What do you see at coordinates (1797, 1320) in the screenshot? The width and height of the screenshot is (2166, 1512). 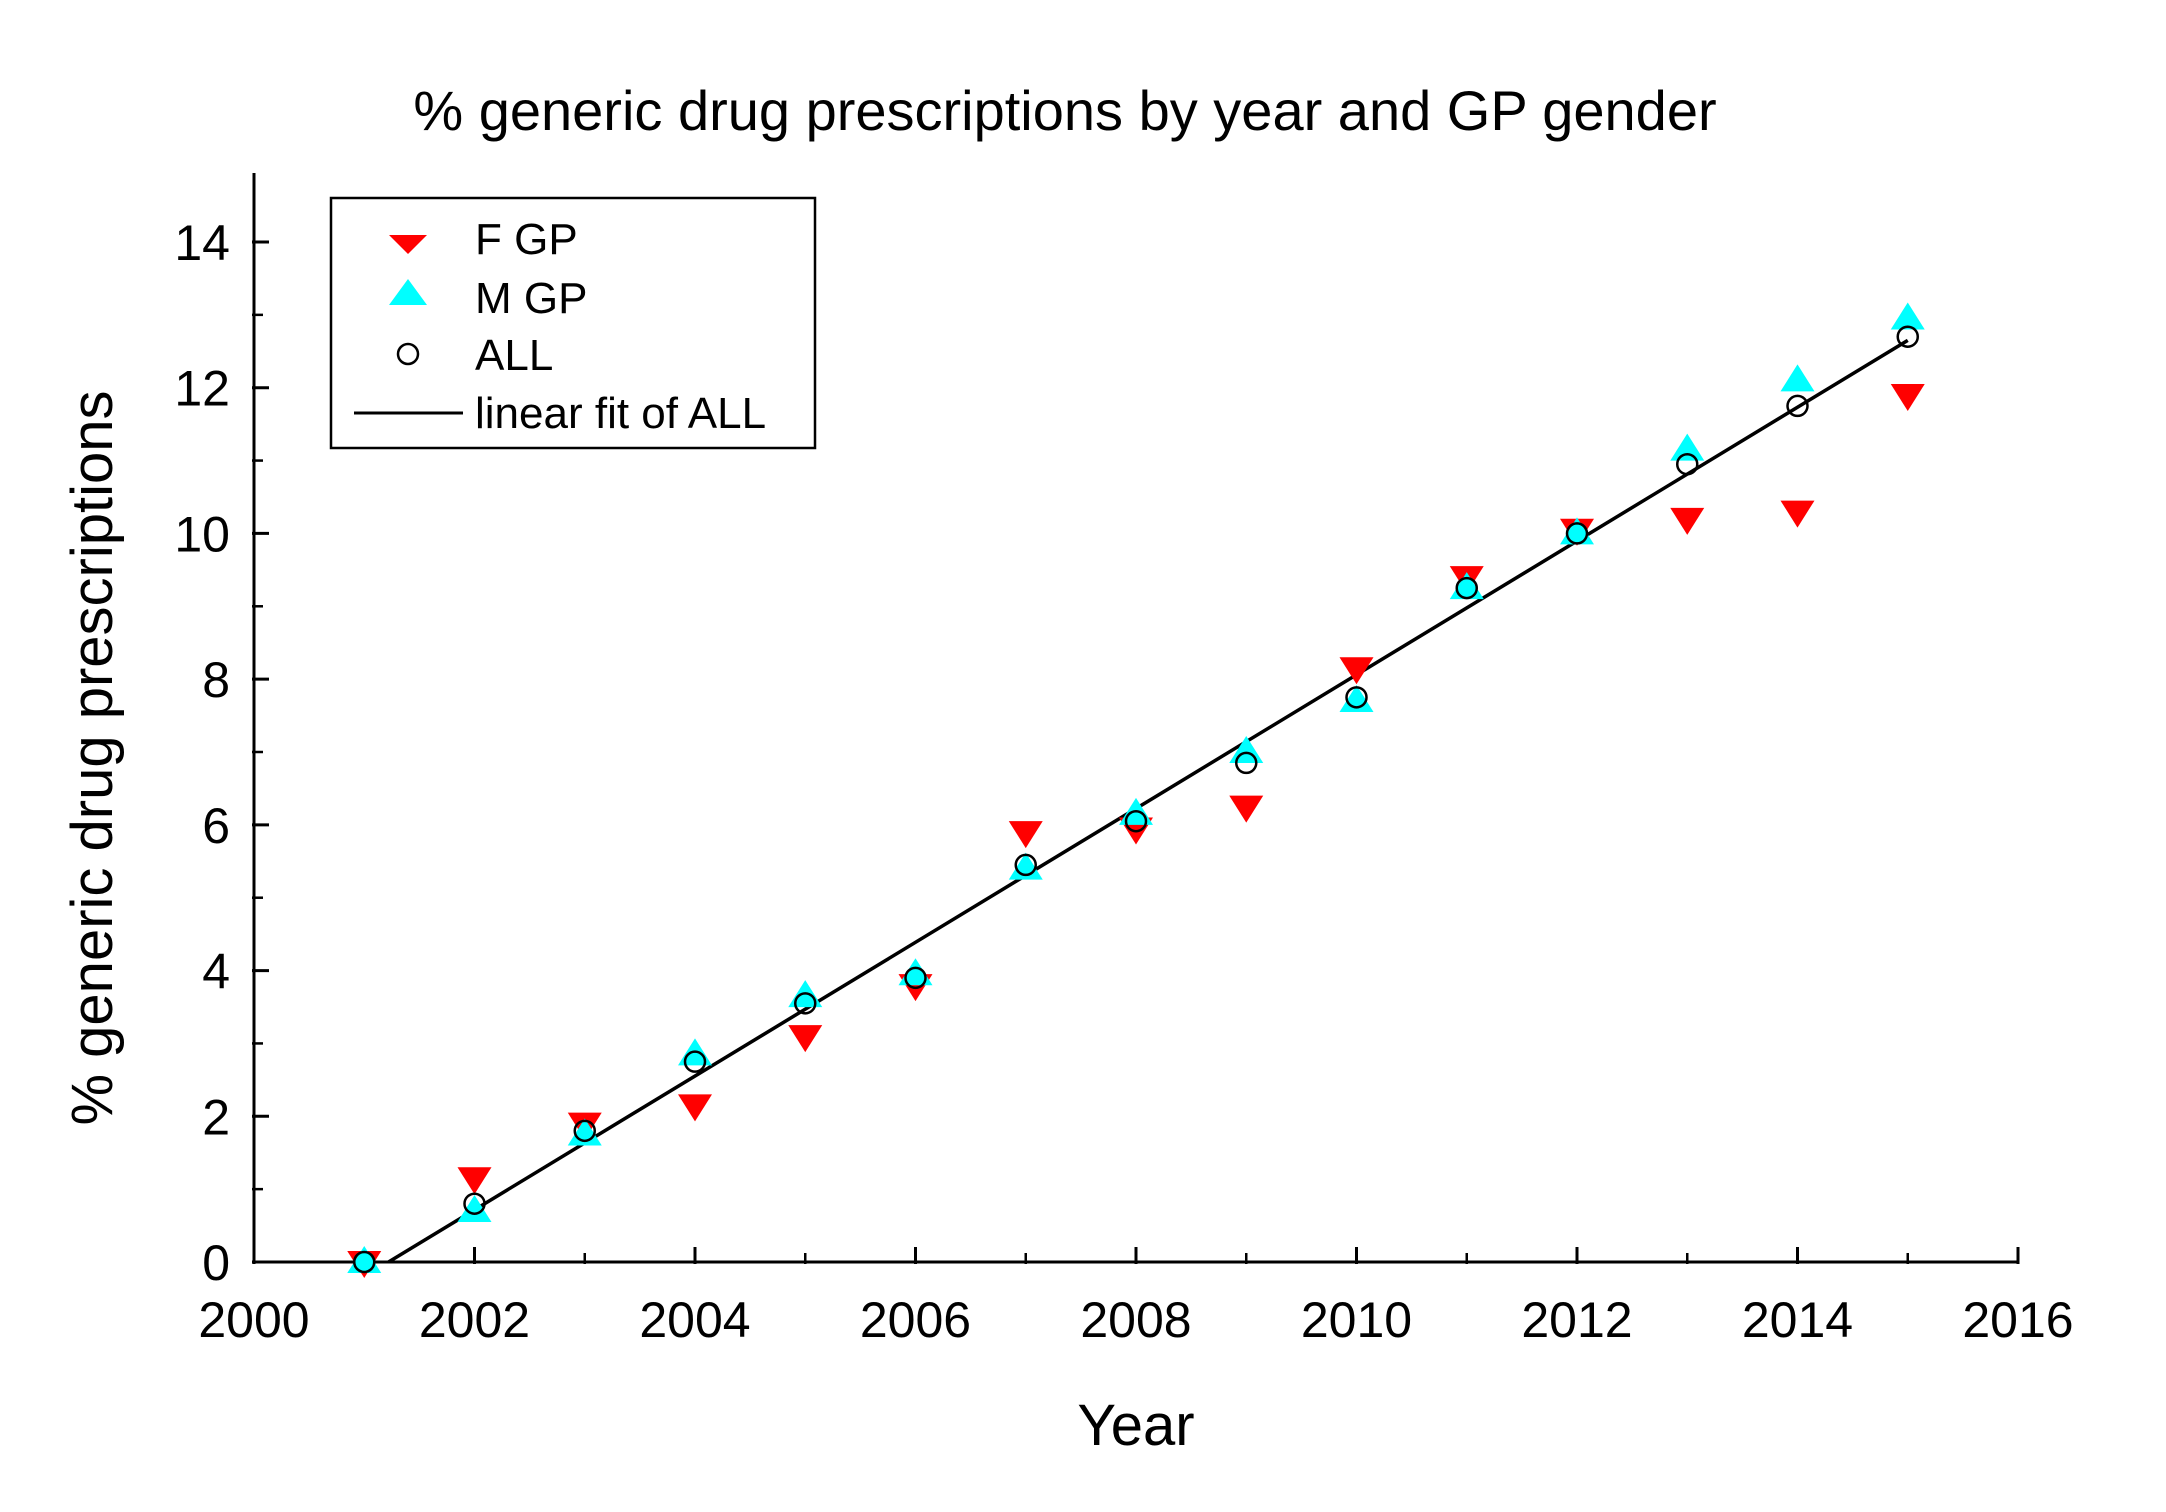 I see `x-tick-label: 2014` at bounding box center [1797, 1320].